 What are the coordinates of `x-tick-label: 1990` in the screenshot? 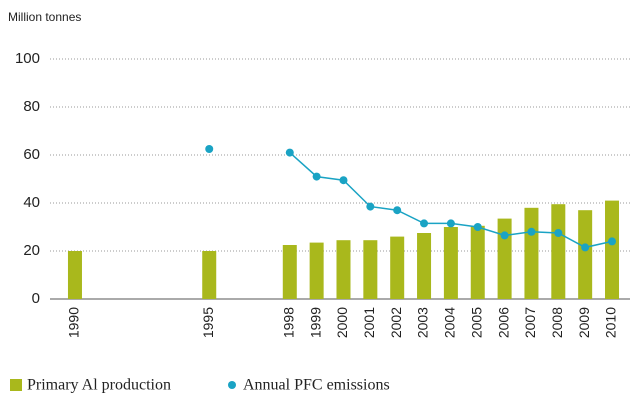 It's located at (74, 322).